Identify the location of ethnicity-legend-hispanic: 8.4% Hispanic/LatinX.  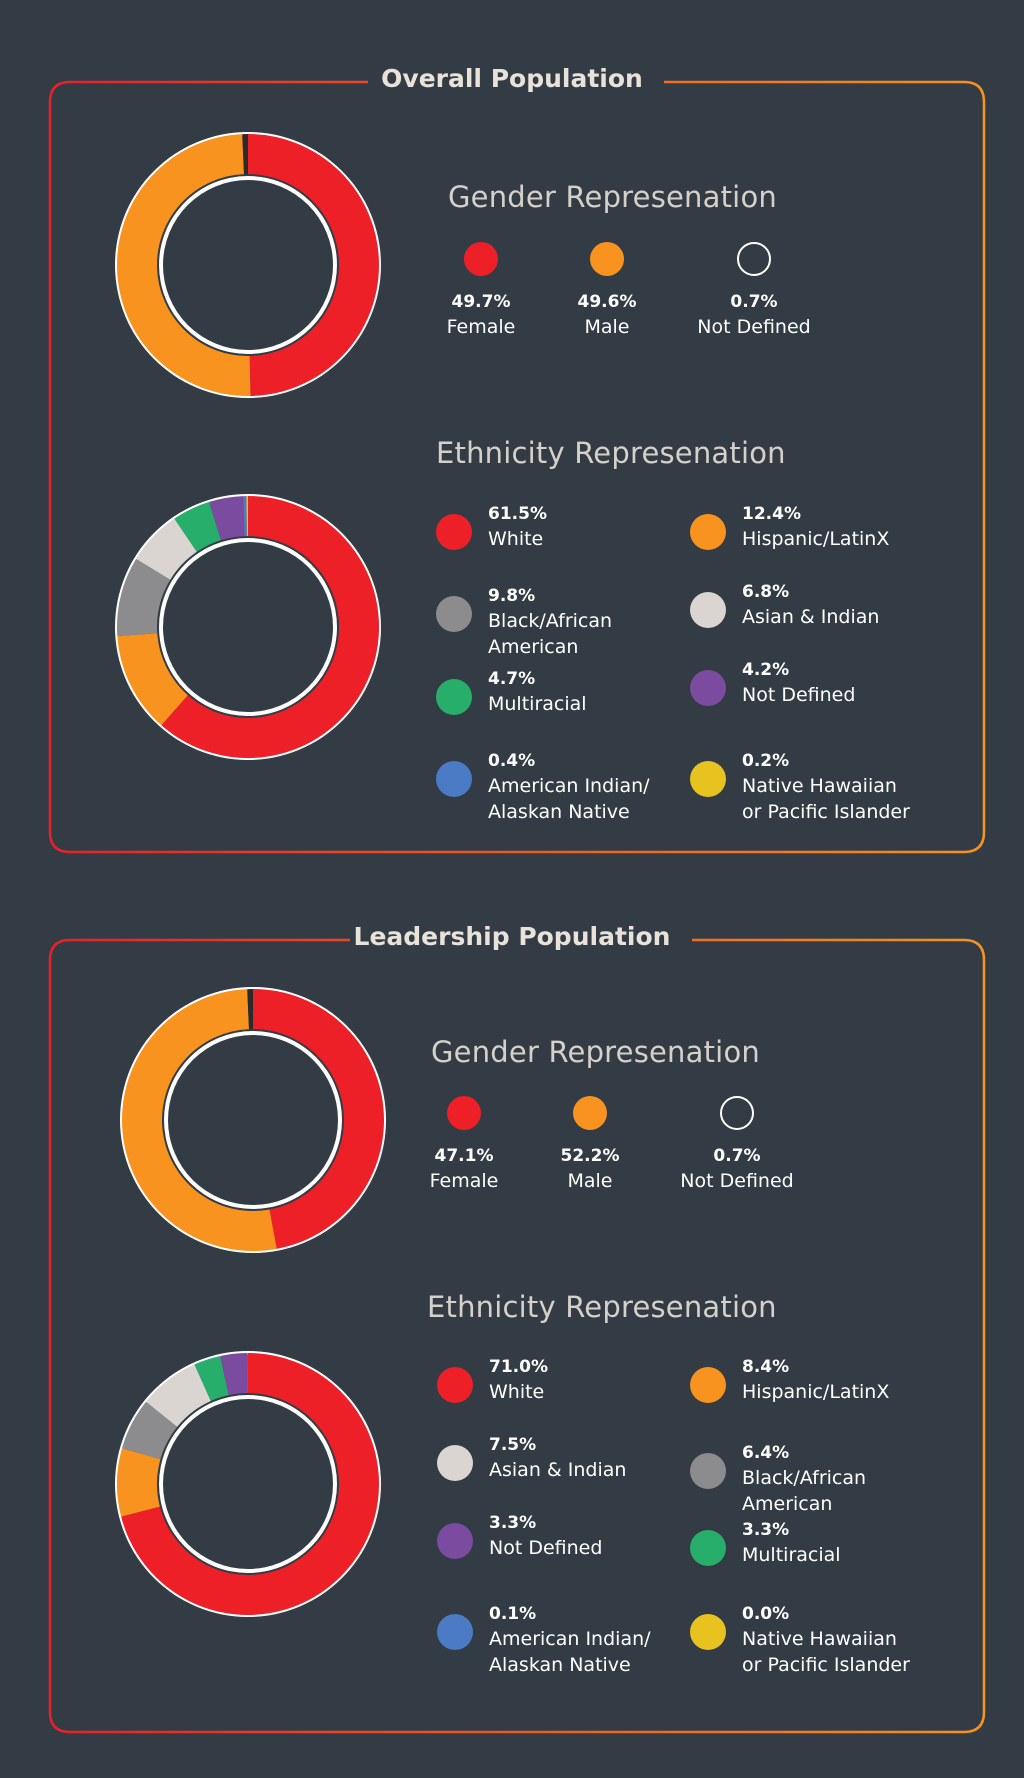
(810, 1402).